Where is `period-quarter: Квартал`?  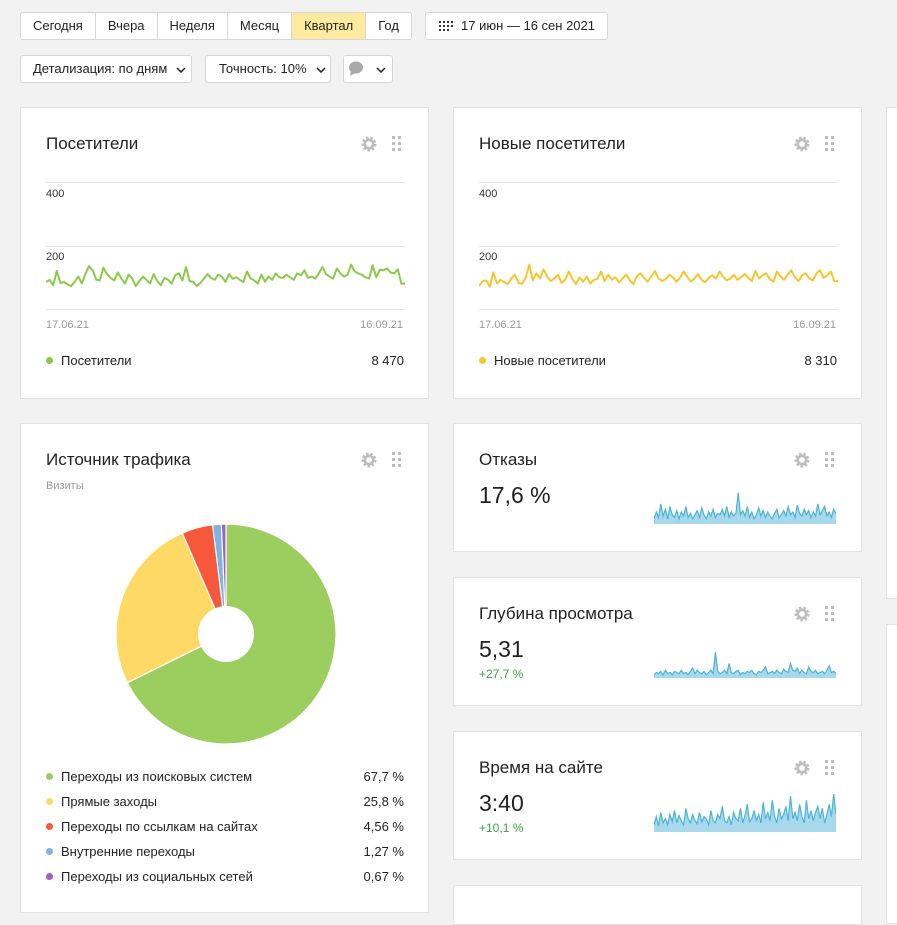 period-quarter: Квартал is located at coordinates (329, 26).